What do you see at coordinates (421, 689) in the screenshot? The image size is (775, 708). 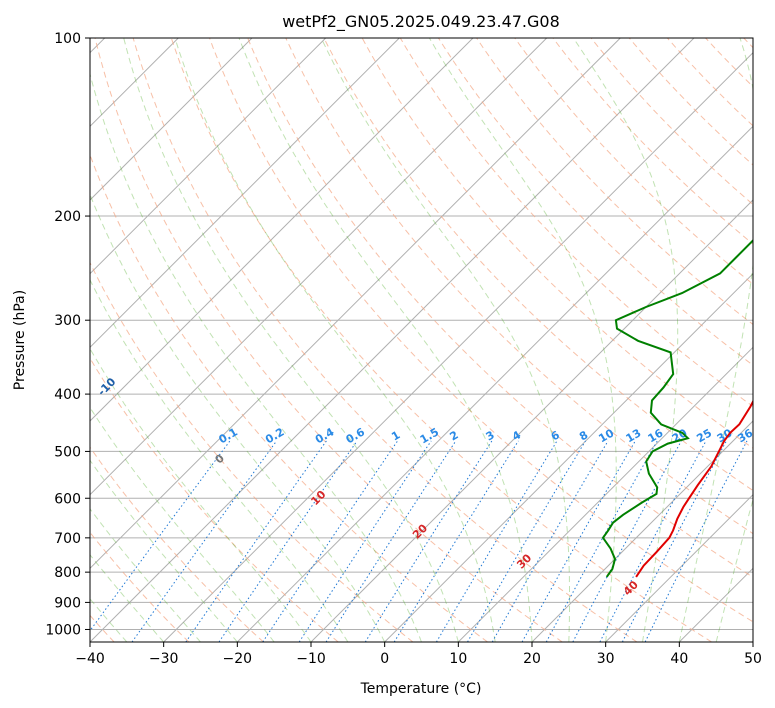 I see `x-axis-label: Temperature (°C)` at bounding box center [421, 689].